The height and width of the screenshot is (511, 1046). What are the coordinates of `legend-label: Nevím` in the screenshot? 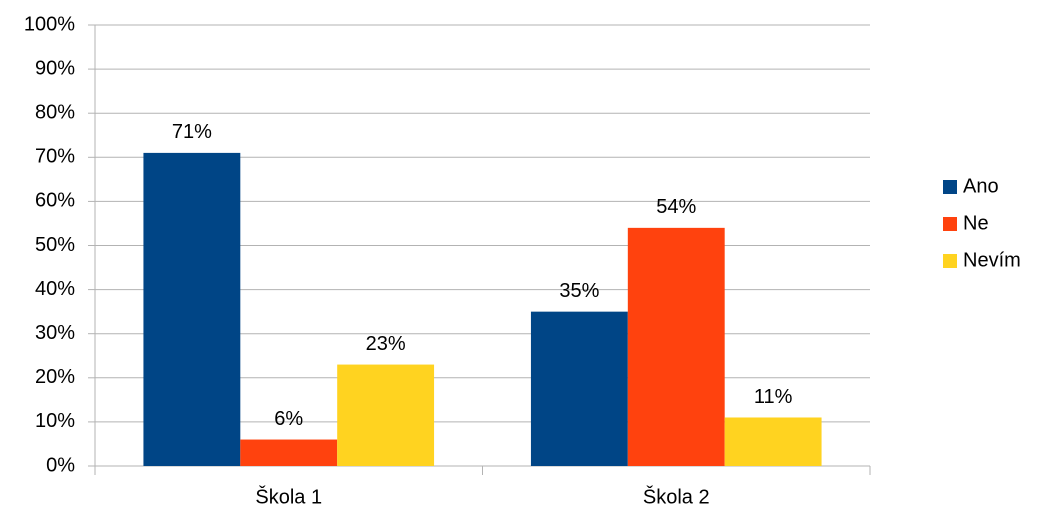 It's located at (992, 260).